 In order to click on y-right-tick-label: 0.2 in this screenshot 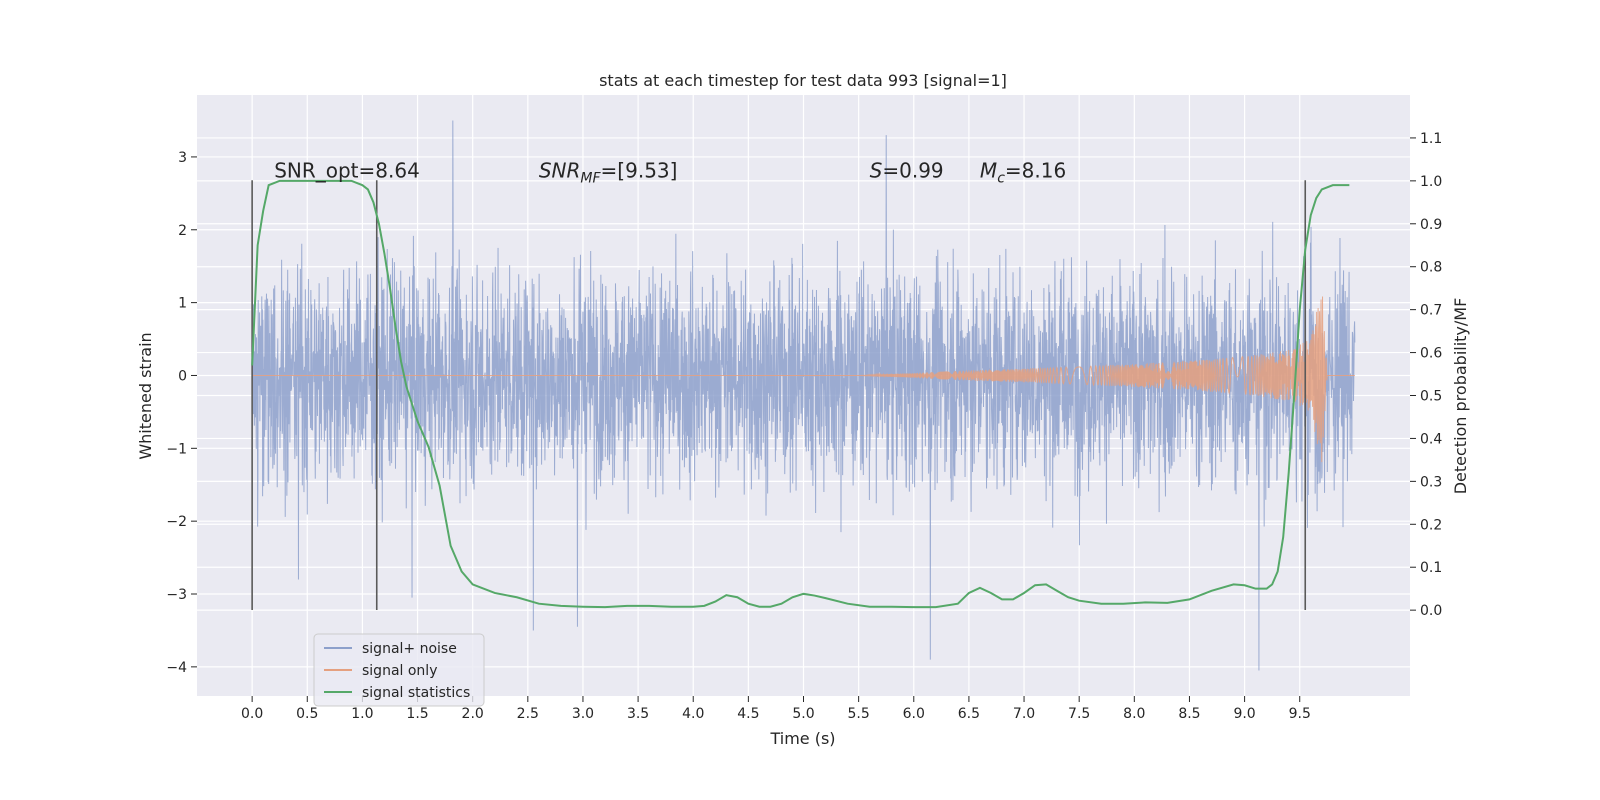, I will do `click(1431, 525)`.